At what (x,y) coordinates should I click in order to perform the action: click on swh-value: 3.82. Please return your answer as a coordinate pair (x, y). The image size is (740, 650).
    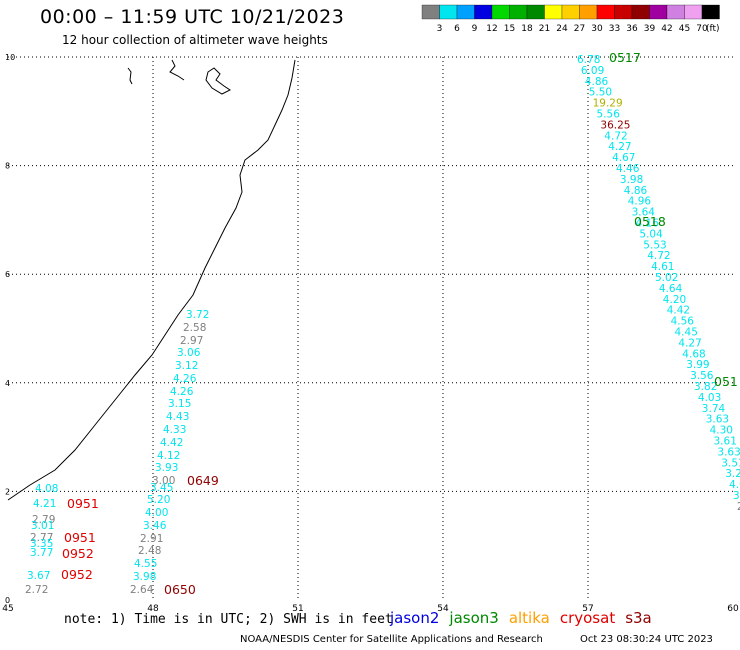
    Looking at the image, I should click on (705, 387).